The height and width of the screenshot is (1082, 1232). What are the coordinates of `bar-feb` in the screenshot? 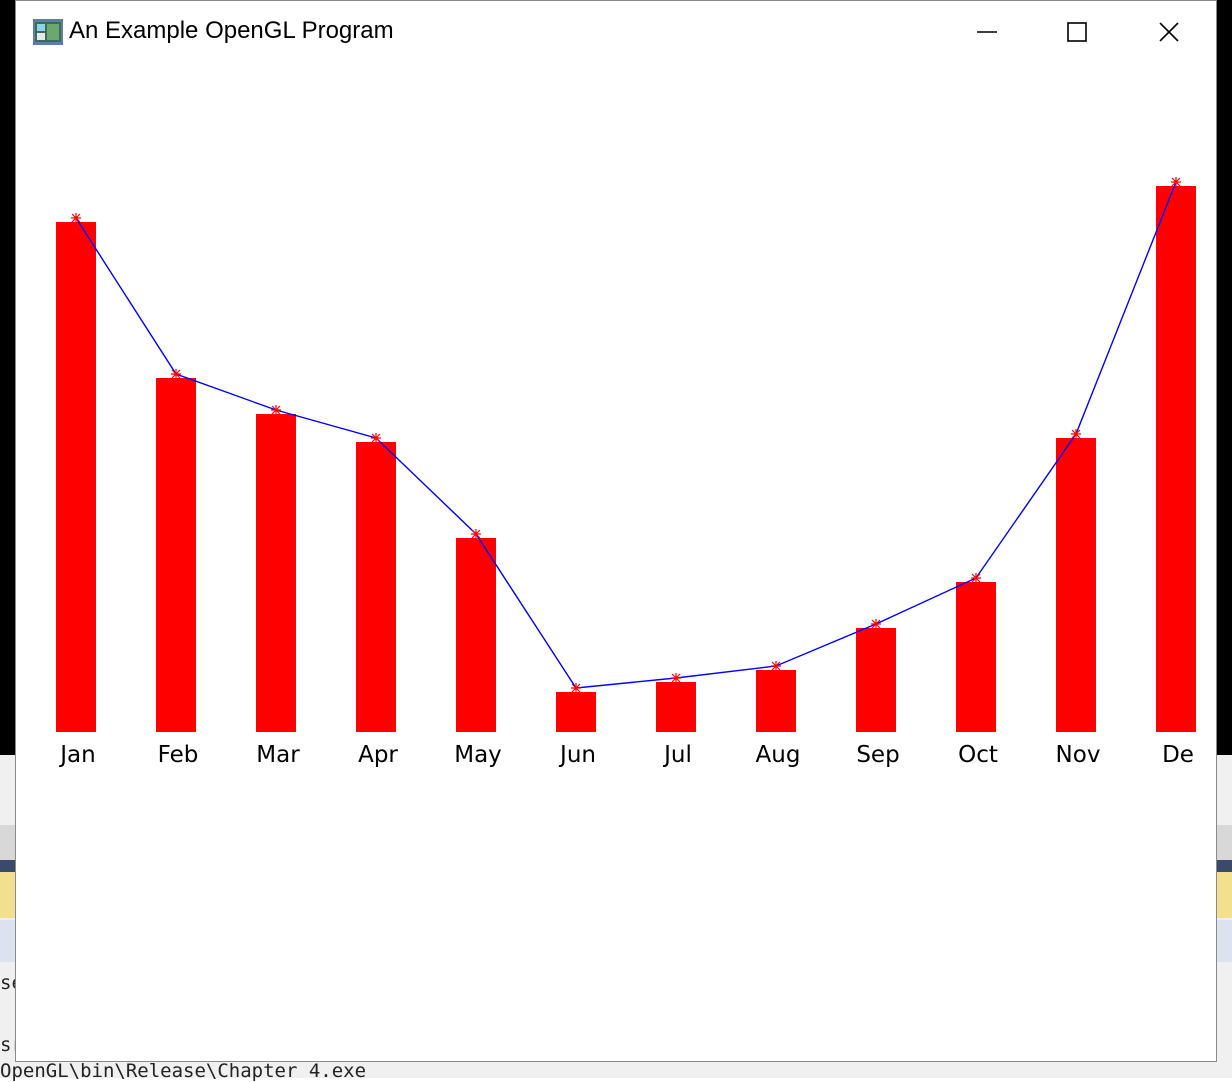 It's located at (176, 555).